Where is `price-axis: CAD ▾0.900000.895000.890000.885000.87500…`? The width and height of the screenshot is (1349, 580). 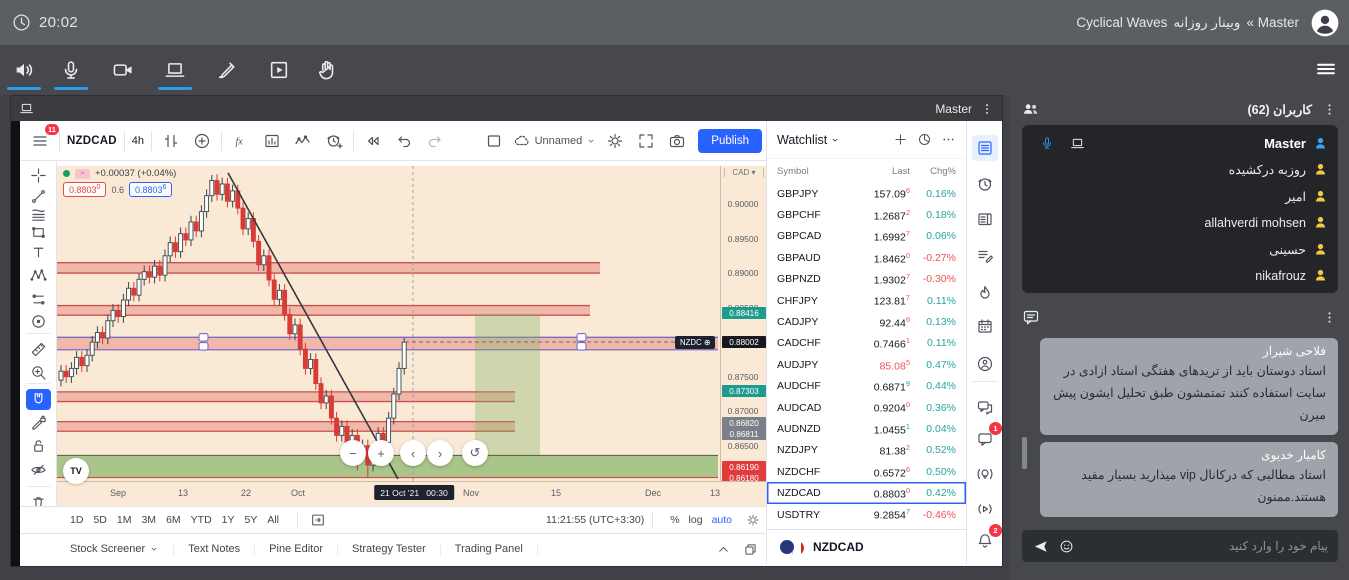
price-axis: CAD ▾0.900000.895000.890000.885000.87500… is located at coordinates (743, 323).